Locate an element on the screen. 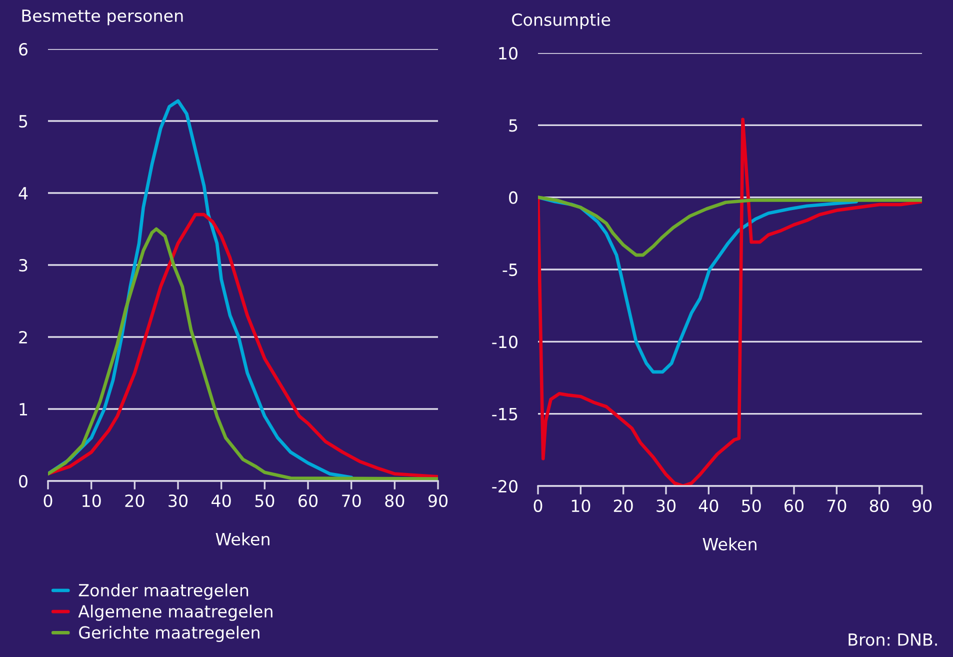 The height and width of the screenshot is (657, 953). y-tick-label: 3 is located at coordinates (23, 265).